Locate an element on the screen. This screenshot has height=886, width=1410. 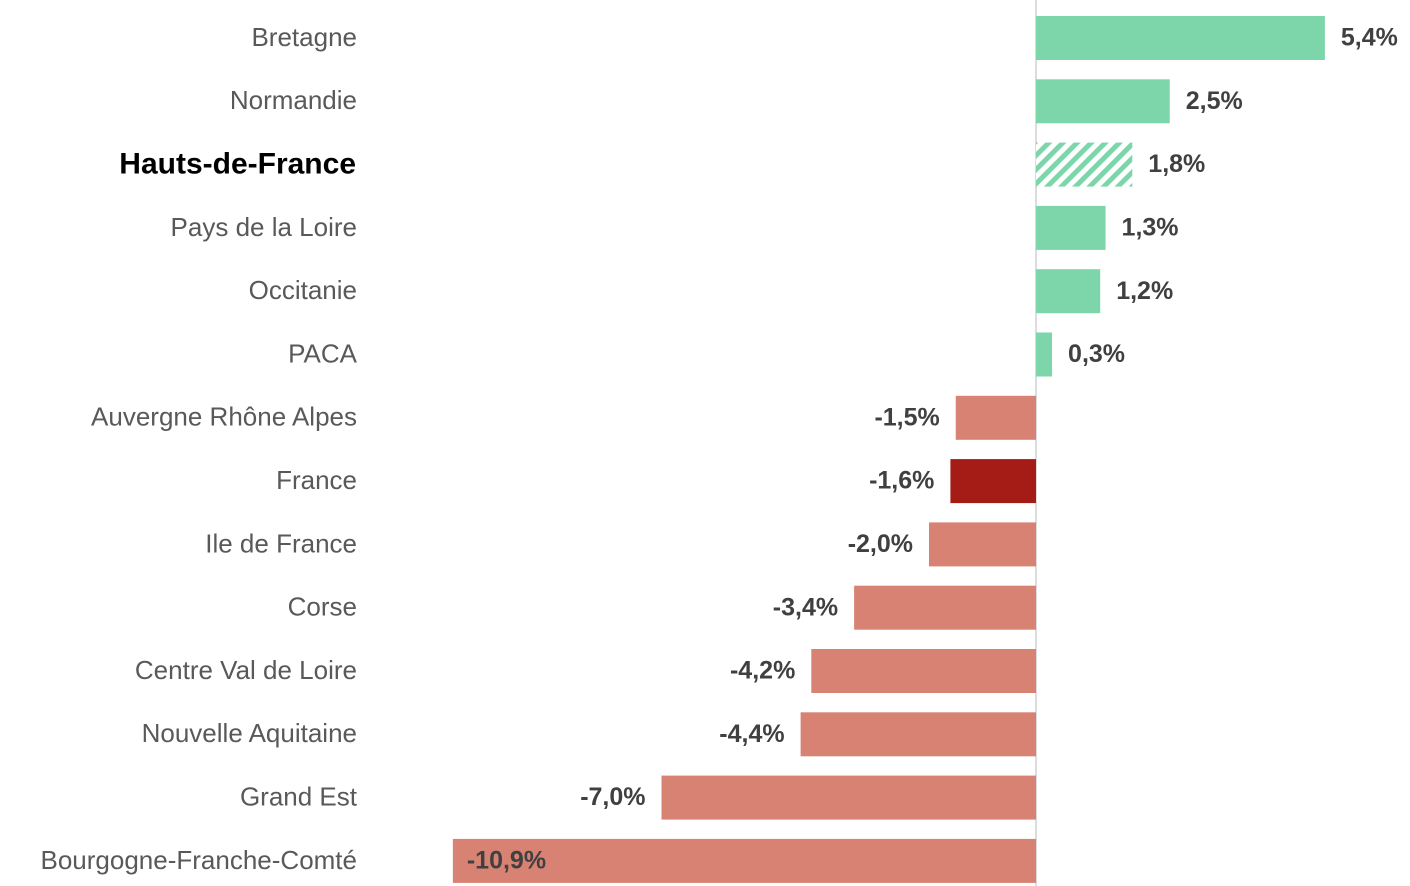
value-label: -1,5% is located at coordinates (906, 417).